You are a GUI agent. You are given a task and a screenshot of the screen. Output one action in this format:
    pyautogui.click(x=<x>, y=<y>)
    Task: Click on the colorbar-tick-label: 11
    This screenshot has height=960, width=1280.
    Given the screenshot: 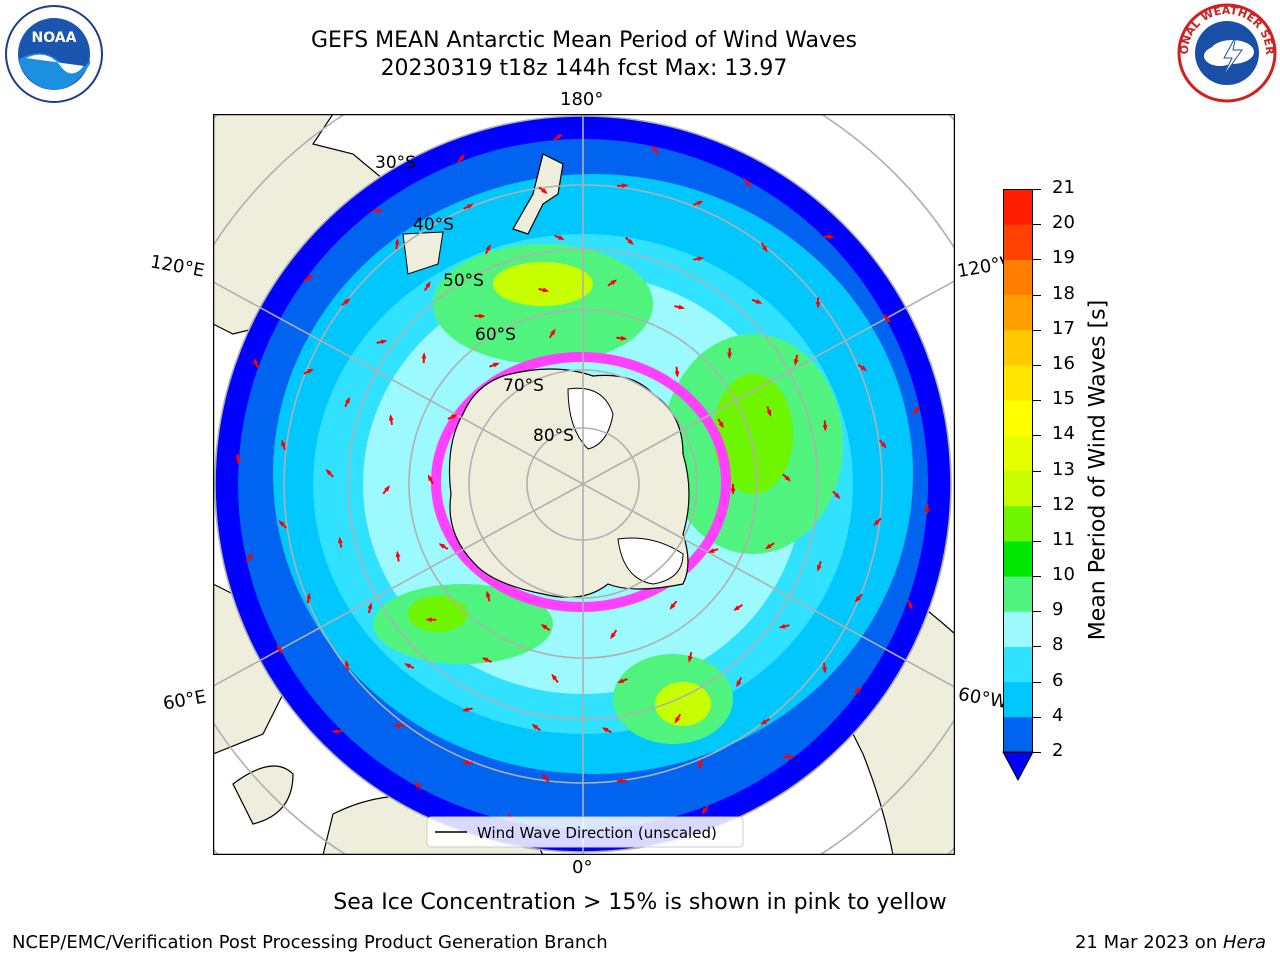 What is the action you would take?
    pyautogui.click(x=1063, y=539)
    